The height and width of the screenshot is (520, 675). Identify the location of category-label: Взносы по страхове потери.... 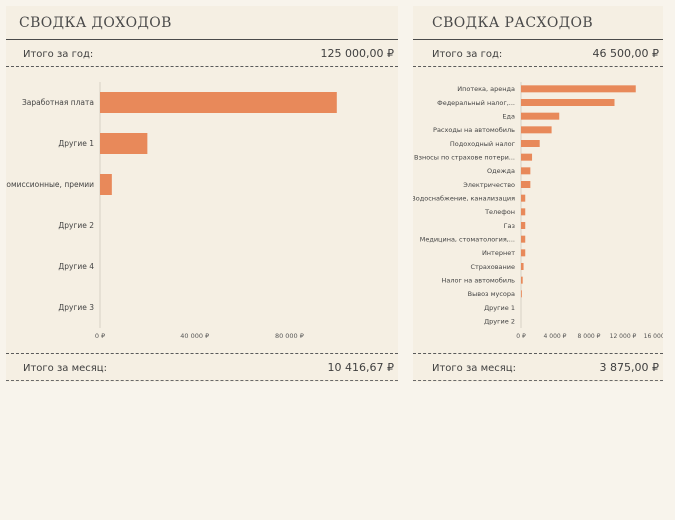
(464, 157).